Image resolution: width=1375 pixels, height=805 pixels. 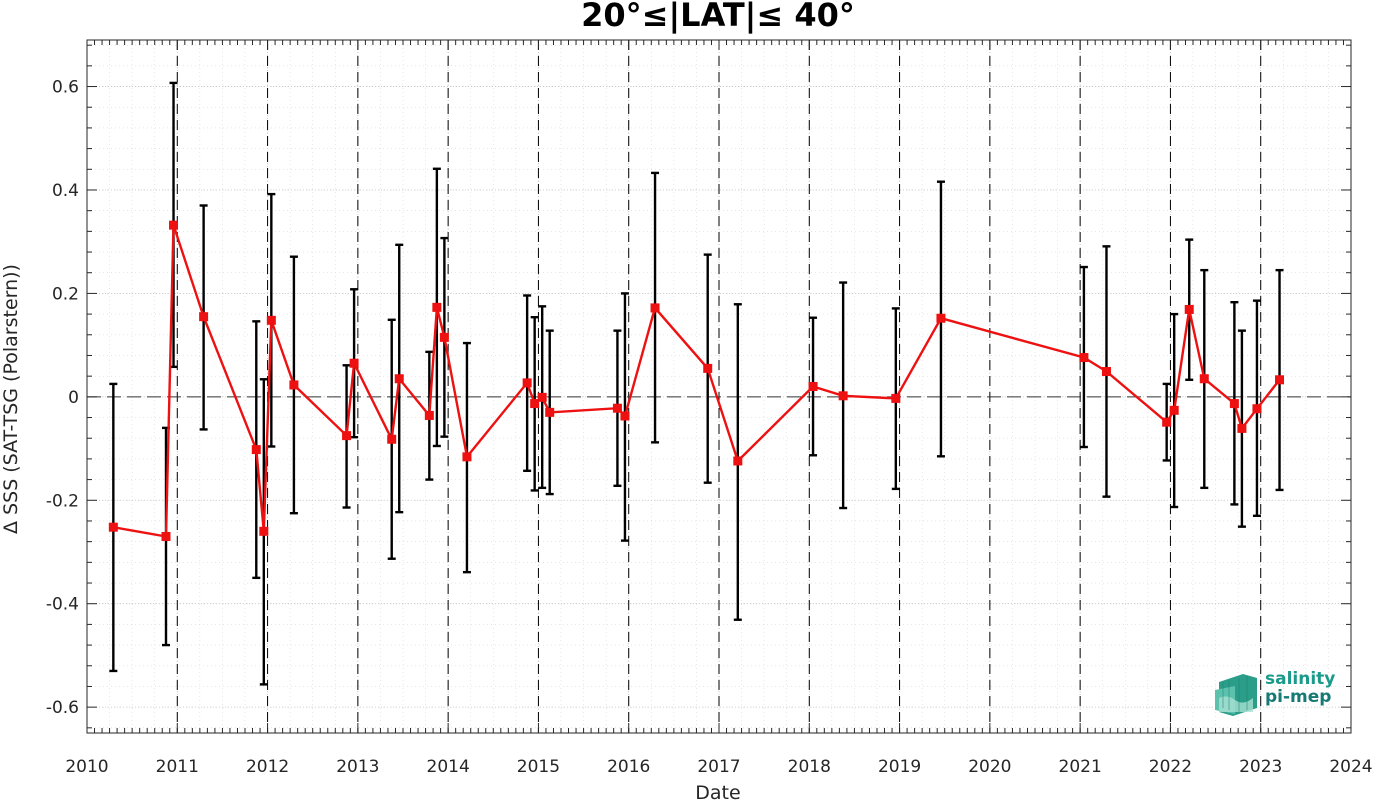 What do you see at coordinates (1298, 697) in the screenshot?
I see `logo-line-2: pi-mep` at bounding box center [1298, 697].